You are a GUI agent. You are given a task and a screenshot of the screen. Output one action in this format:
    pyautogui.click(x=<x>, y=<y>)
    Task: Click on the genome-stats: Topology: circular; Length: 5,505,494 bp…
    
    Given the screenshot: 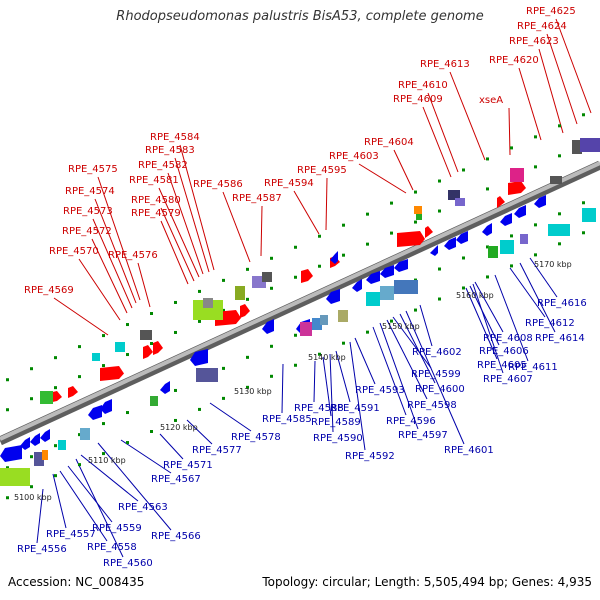 What is the action you would take?
    pyautogui.click(x=427, y=582)
    